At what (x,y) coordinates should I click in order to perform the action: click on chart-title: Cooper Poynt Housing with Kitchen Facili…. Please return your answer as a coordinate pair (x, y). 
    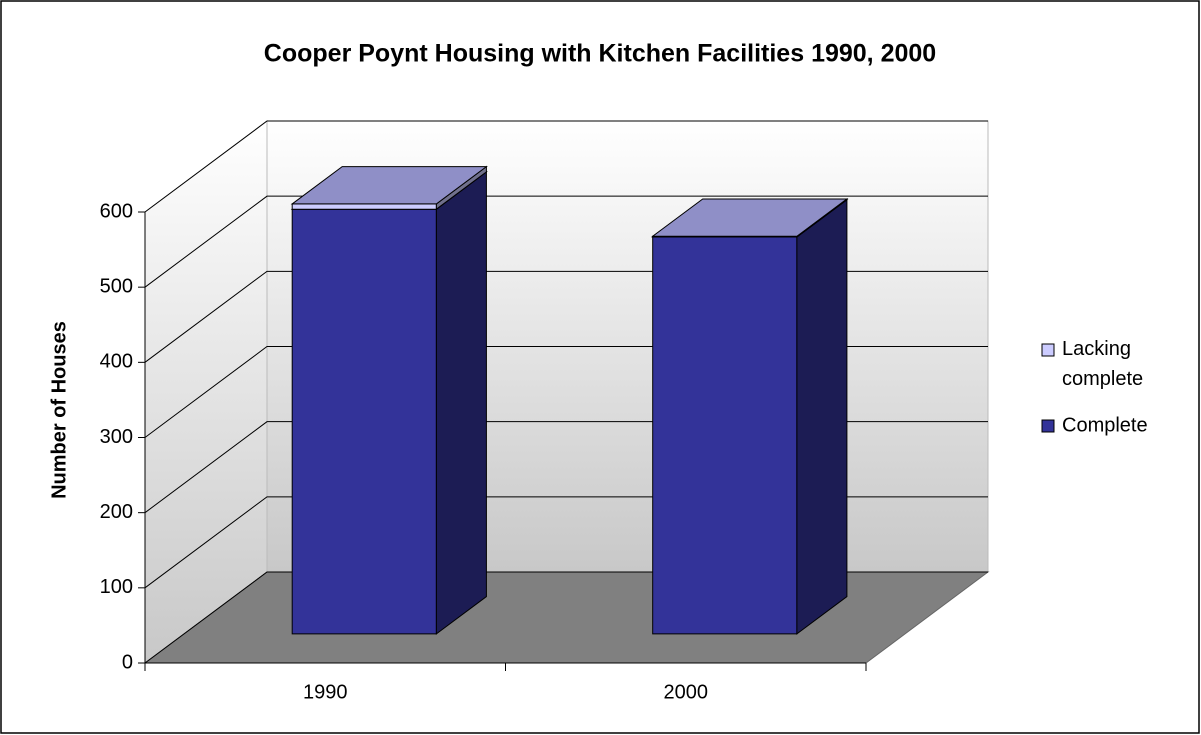
    Looking at the image, I should click on (600, 54).